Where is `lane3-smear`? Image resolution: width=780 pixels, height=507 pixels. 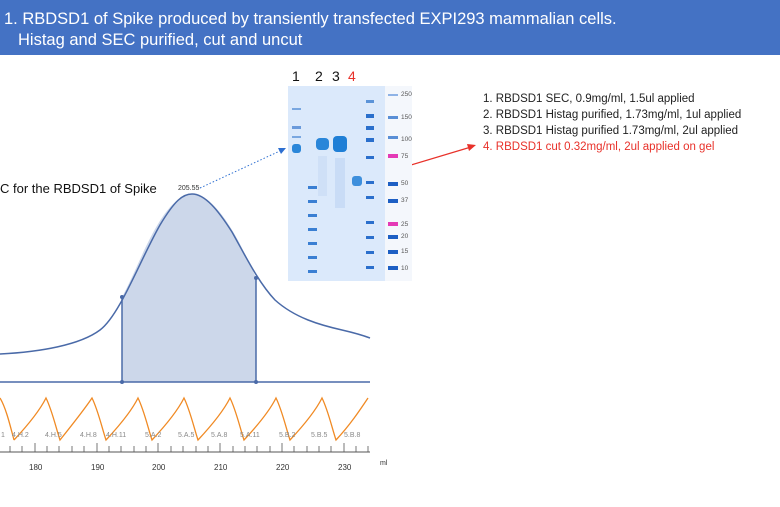
lane3-smear is located at coordinates (340, 183).